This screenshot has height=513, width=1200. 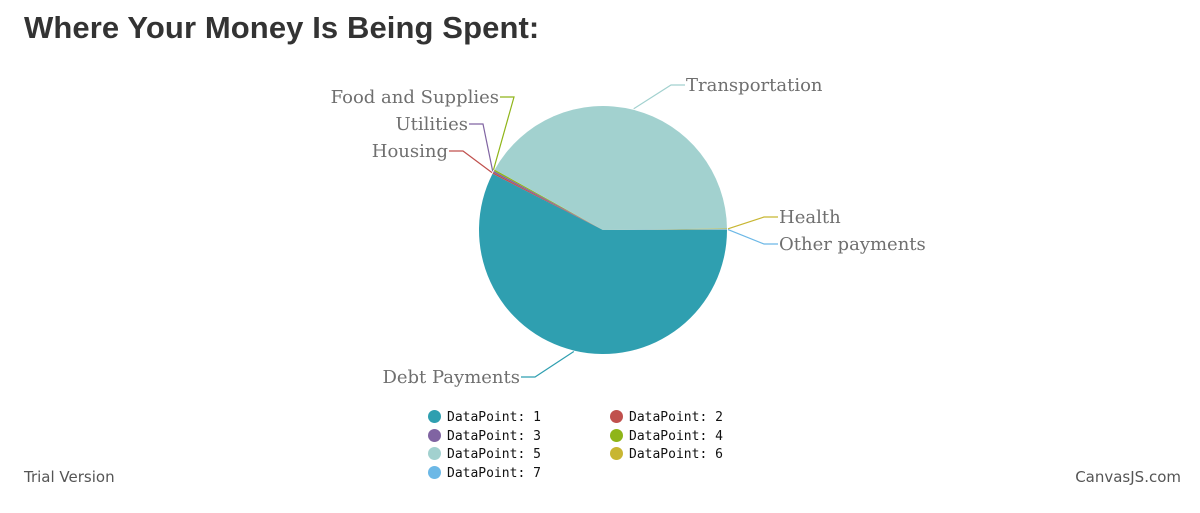 What do you see at coordinates (282, 27) in the screenshot?
I see `page-title: Where Your Money Is Being Spent:` at bounding box center [282, 27].